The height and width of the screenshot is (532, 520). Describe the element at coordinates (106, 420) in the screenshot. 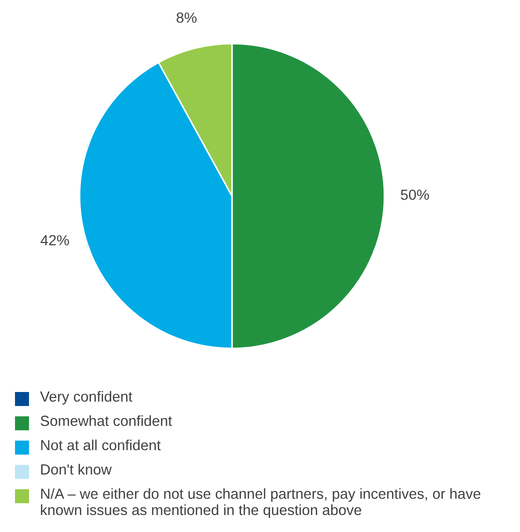

I see `legend-label: Somewhat confident` at that location.